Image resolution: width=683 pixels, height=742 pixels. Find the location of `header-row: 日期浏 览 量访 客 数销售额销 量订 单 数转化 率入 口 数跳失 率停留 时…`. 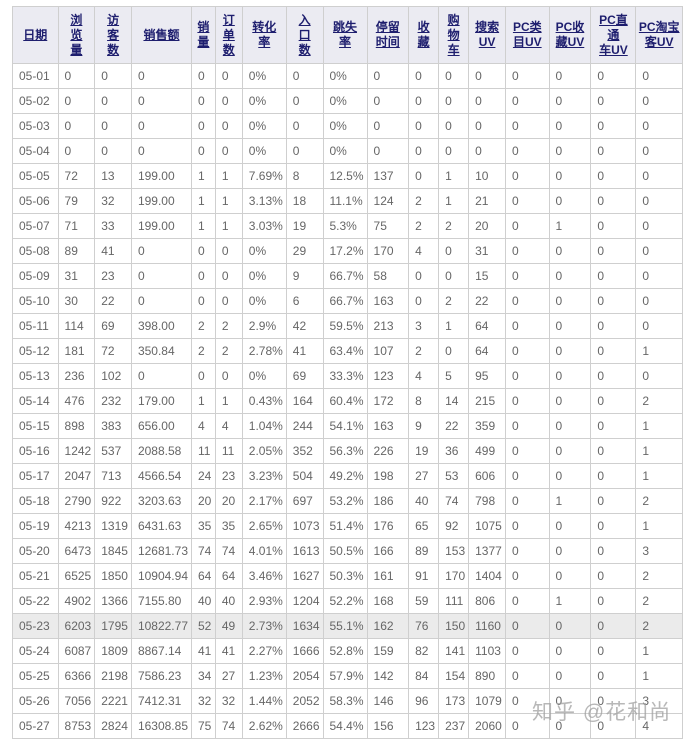

header-row: 日期浏 览 量访 客 数销售额销 量订 单 数转化 率入 口 数跳失 率停留 时… is located at coordinates (347, 35).